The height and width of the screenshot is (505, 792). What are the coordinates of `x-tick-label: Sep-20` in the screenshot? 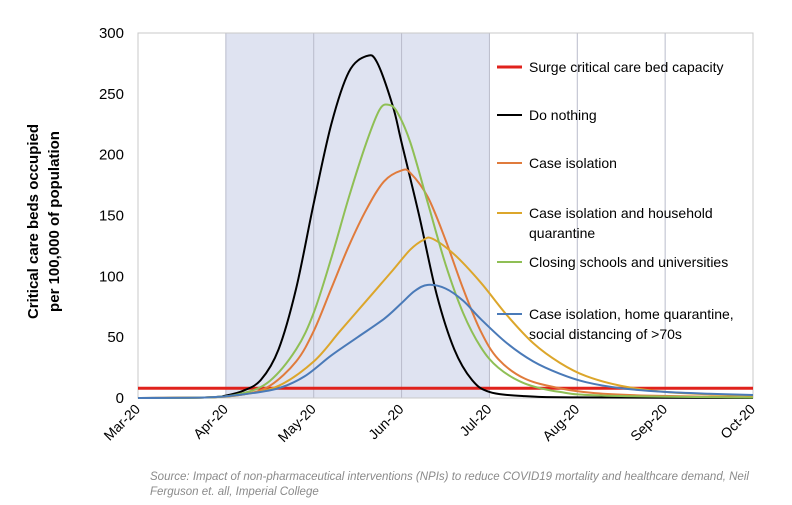 It's located at (648, 422).